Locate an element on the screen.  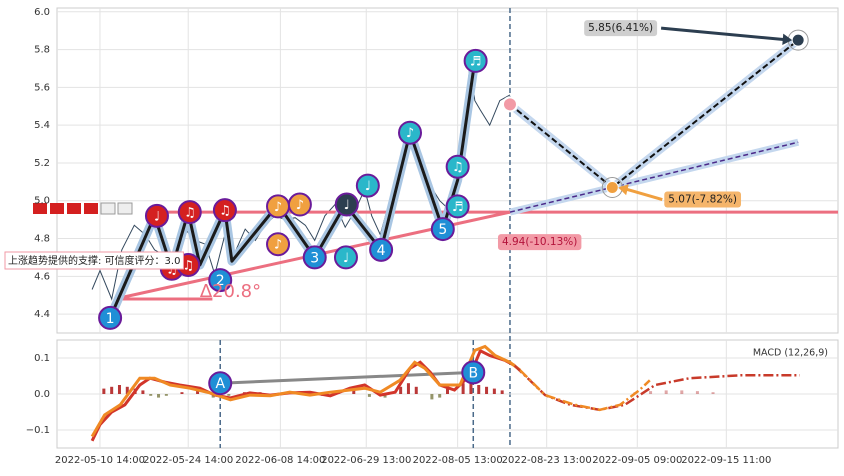
x-tick-label: 2022-05-24 14:00 is located at coordinates (188, 460).